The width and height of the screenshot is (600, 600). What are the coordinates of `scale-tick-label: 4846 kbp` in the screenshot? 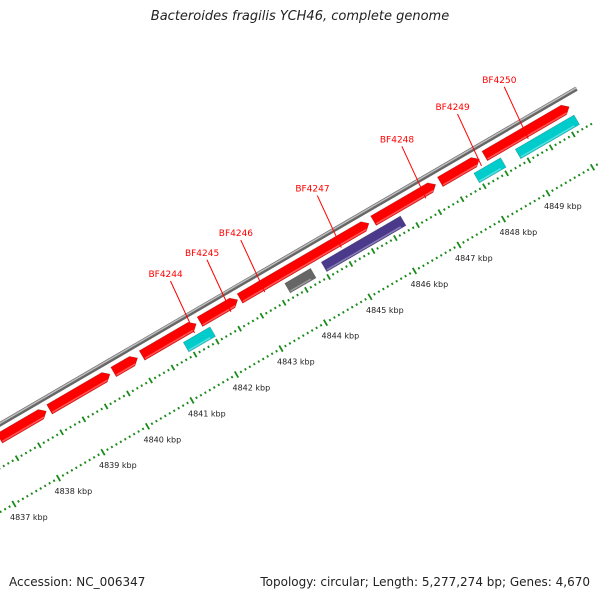 It's located at (430, 284).